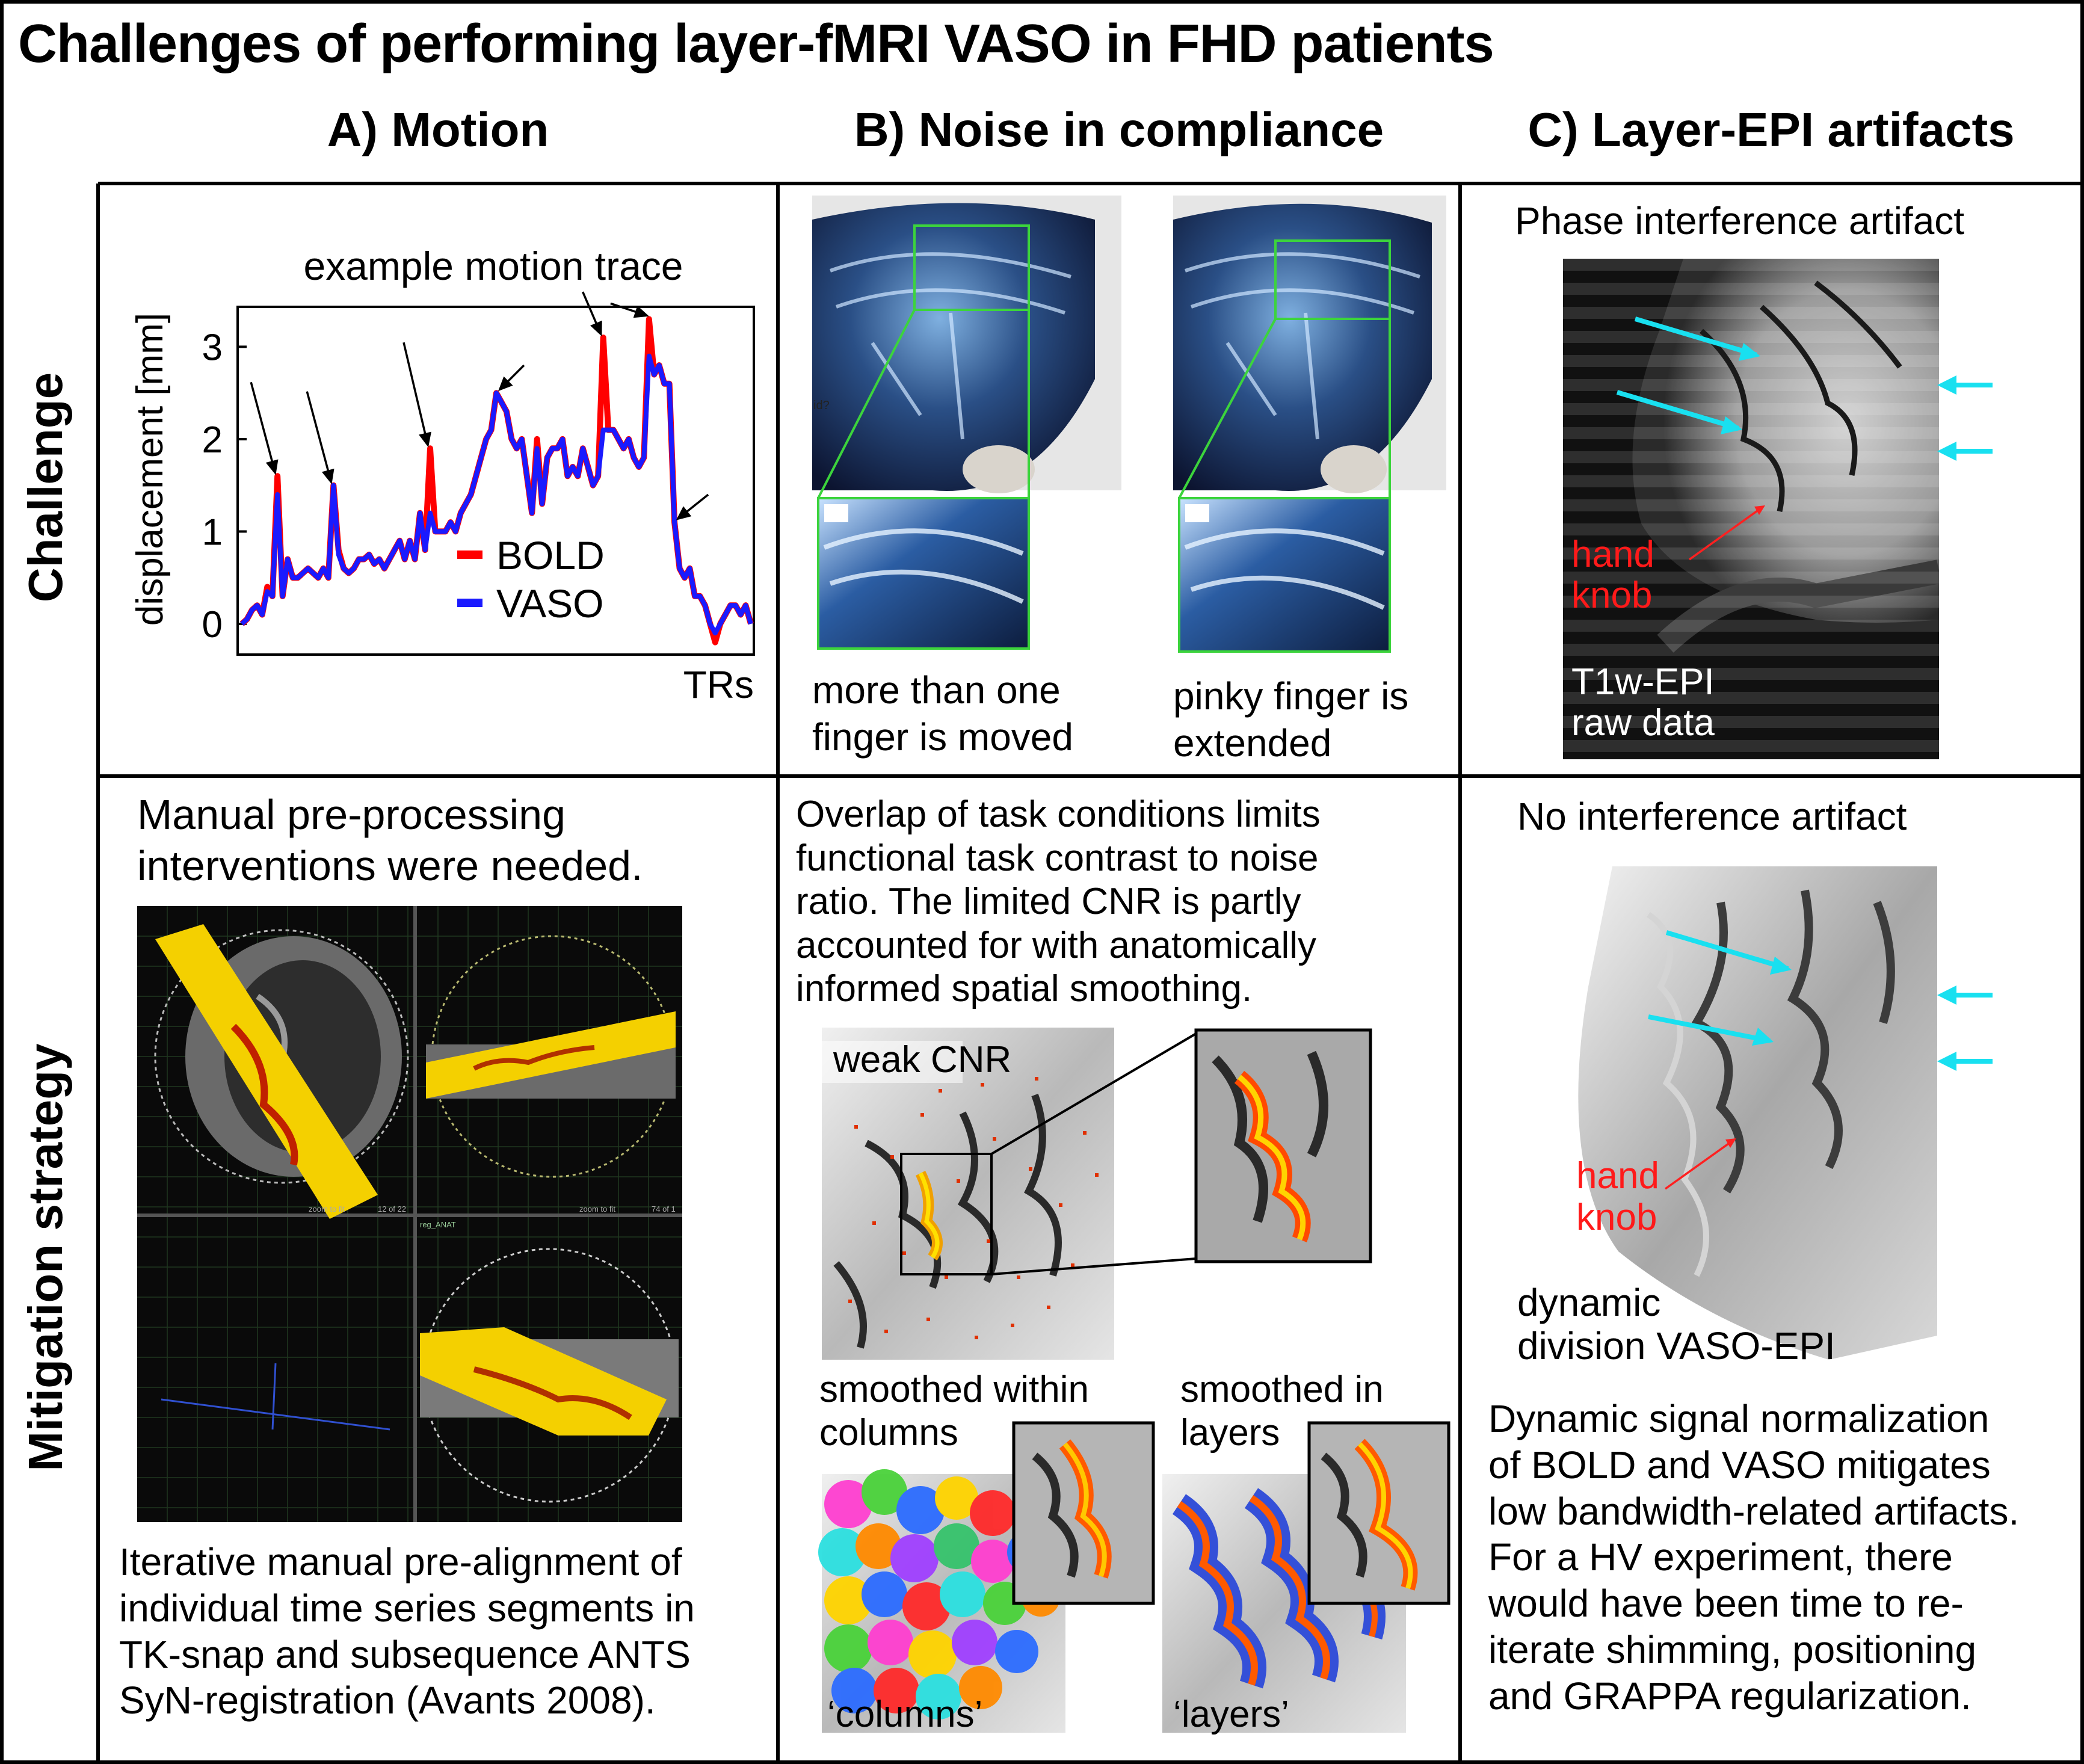 The height and width of the screenshot is (1764, 2084). I want to click on smoothed-columns-label: smoothed within columns, so click(959, 1411).